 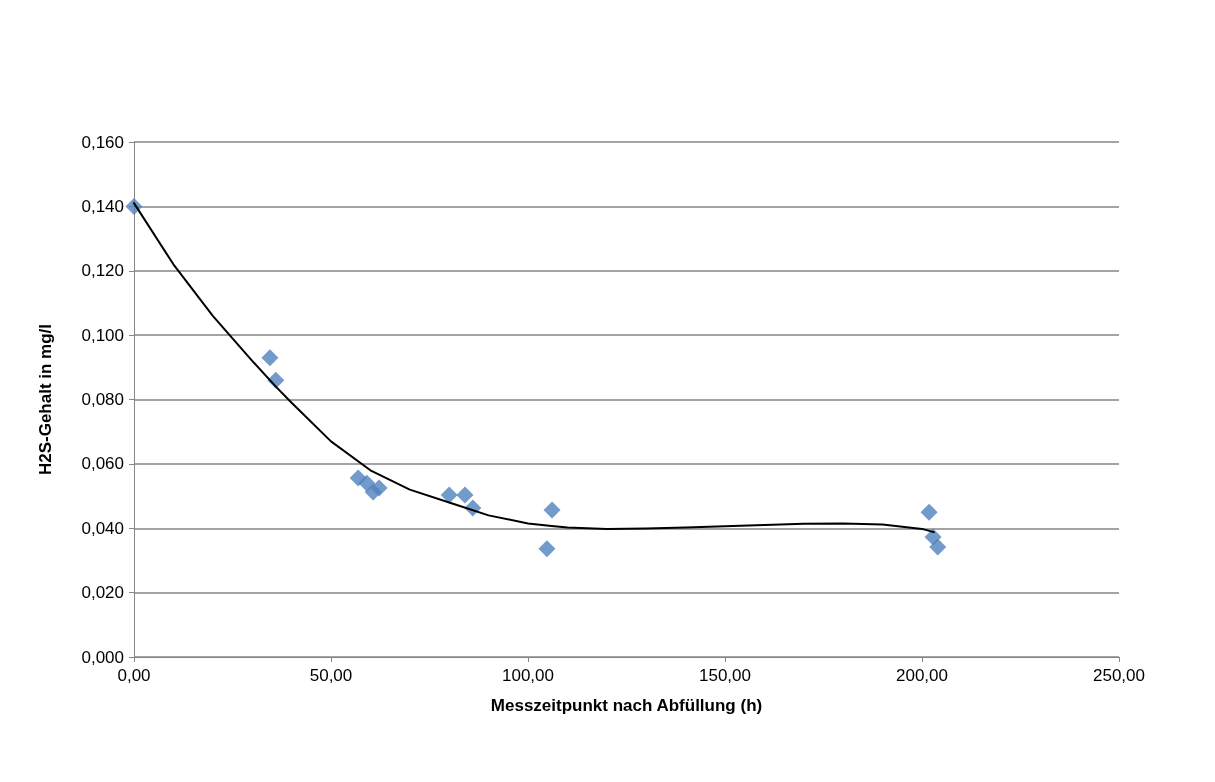 I want to click on x-tick-label: 100,00, so click(x=528, y=675).